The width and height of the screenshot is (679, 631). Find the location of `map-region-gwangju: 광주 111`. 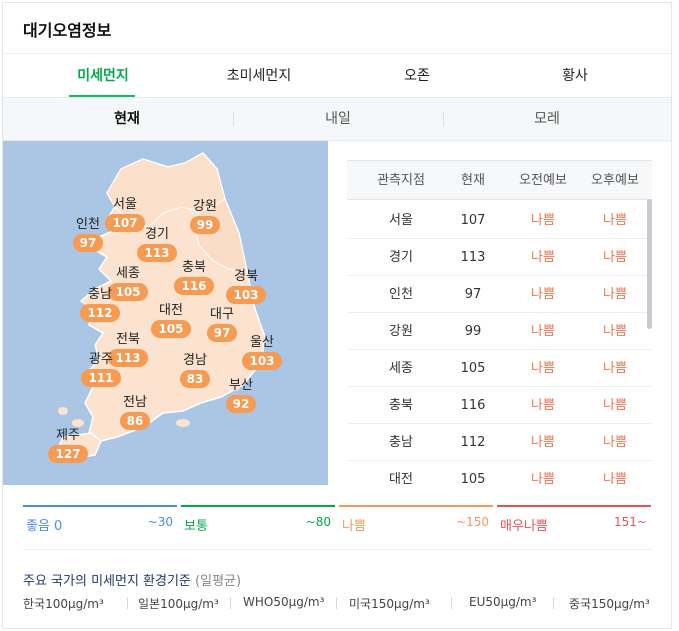

map-region-gwangju: 광주 111 is located at coordinates (101, 369).